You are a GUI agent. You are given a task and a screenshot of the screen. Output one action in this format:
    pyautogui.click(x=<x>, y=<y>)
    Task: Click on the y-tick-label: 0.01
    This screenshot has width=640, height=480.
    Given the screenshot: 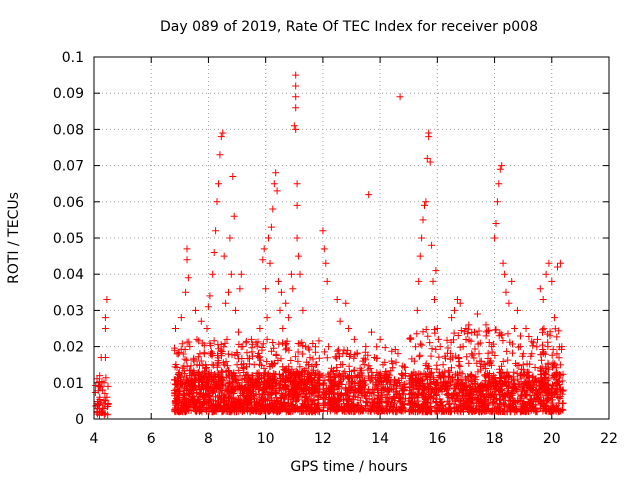 What is the action you would take?
    pyautogui.click(x=68, y=384)
    